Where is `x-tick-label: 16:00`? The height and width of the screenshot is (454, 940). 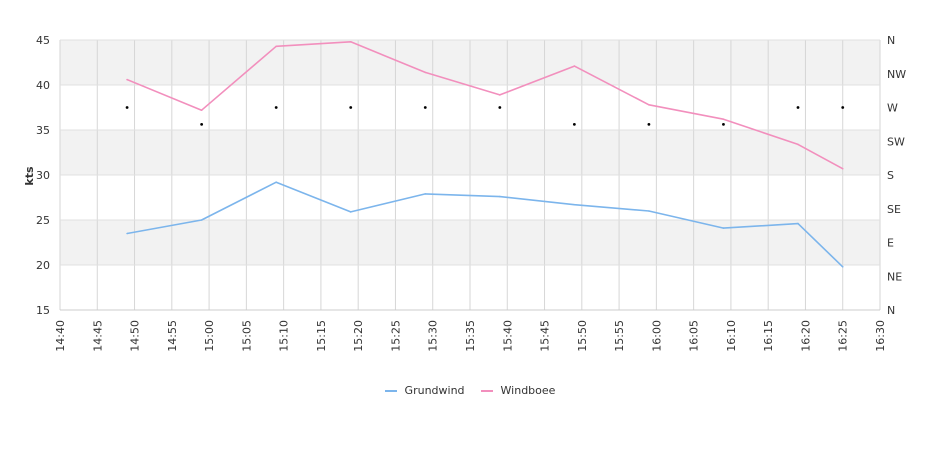 x-tick-label: 16:00 is located at coordinates (656, 336).